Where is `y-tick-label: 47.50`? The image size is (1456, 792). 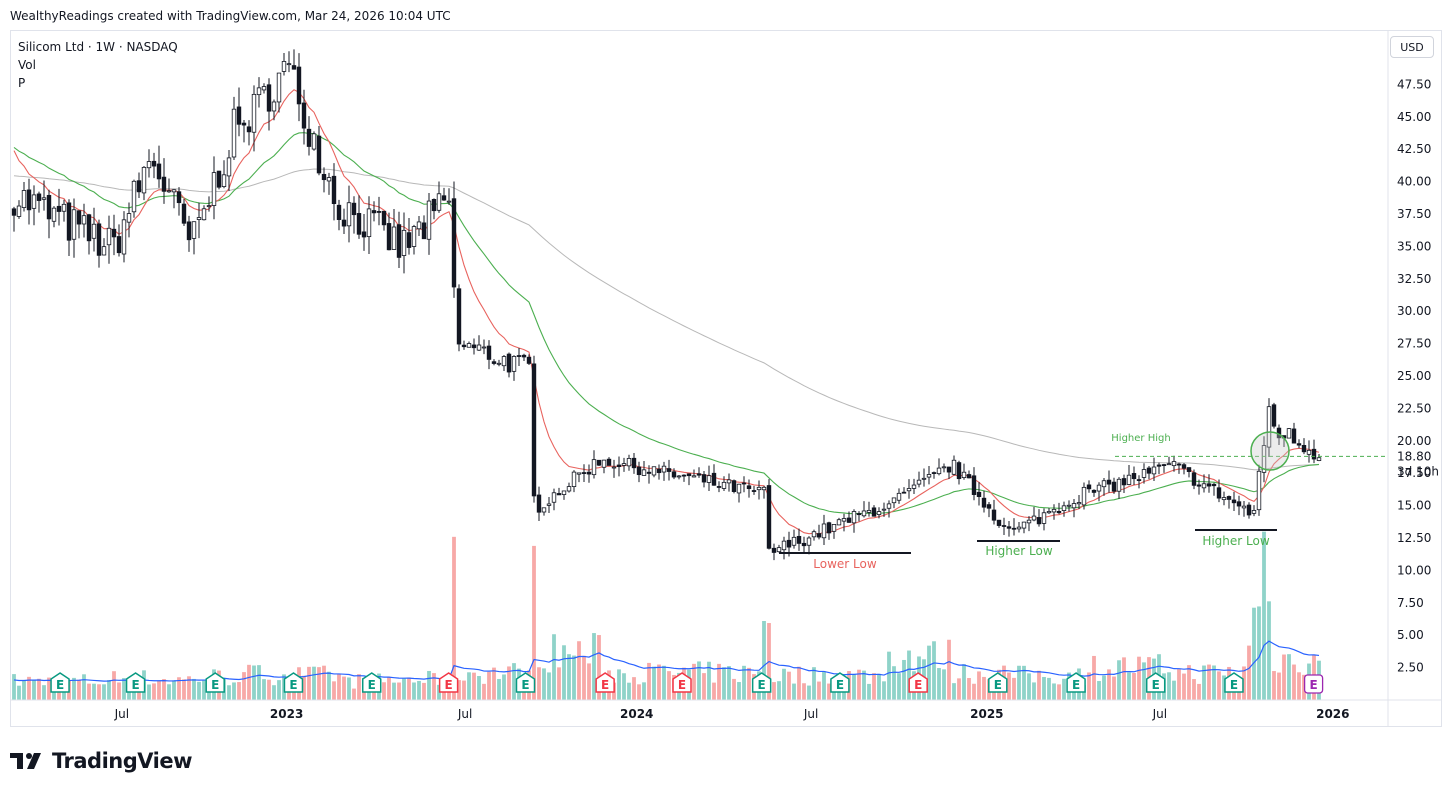 y-tick-label: 47.50 is located at coordinates (1414, 84).